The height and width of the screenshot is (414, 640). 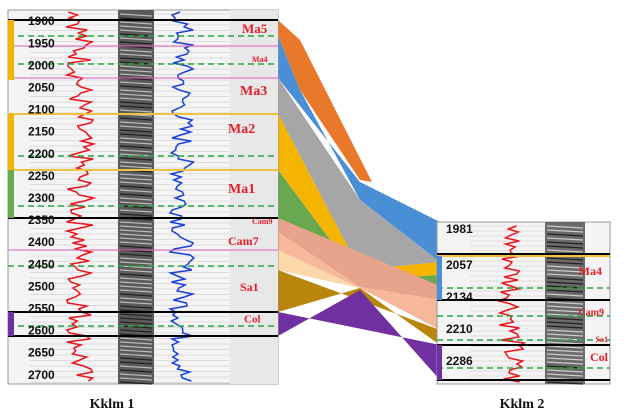 I want to click on zone-label: Cam9, so click(x=591, y=312).